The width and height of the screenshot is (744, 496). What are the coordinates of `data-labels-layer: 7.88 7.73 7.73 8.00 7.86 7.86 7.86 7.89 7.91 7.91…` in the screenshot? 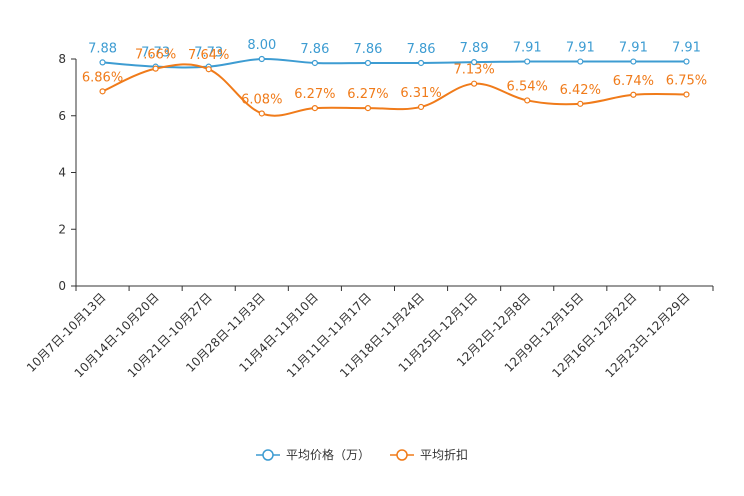 It's located at (394, 72).